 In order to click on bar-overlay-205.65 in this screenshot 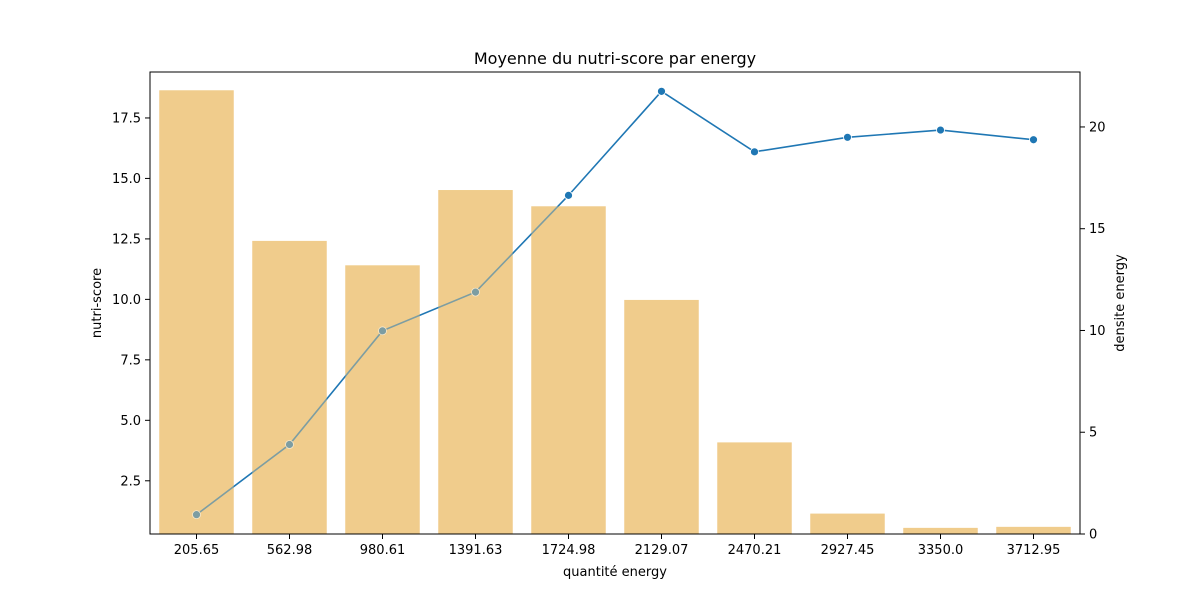, I will do `click(196, 312)`.